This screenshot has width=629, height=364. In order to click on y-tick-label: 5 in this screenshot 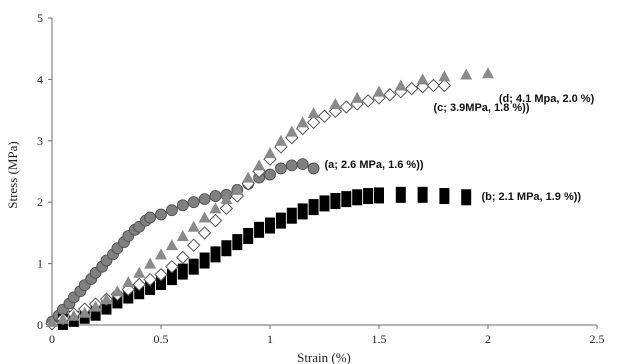, I will do `click(40, 18)`.